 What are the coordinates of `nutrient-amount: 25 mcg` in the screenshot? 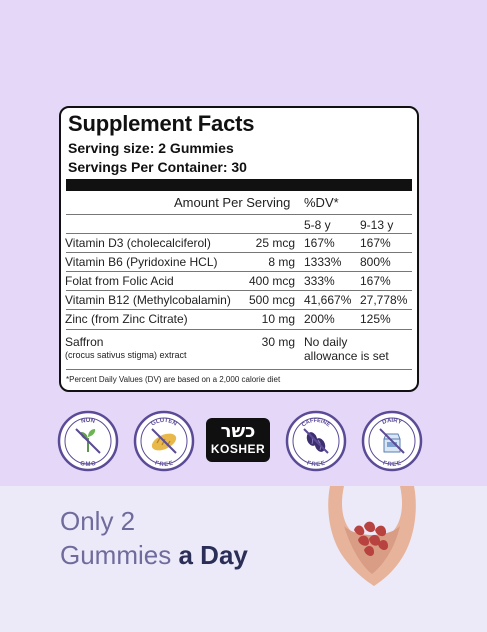 It's located at (275, 243).